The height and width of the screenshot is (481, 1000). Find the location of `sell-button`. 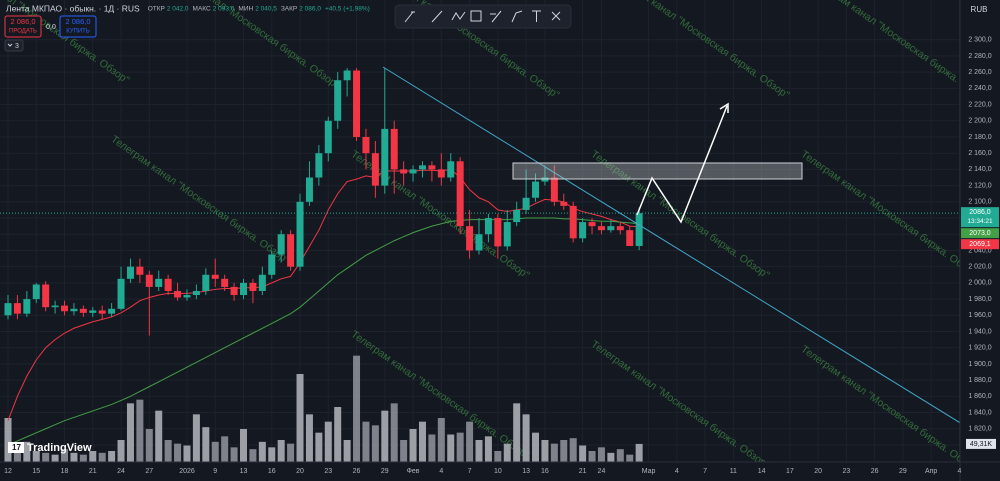

sell-button is located at coordinates (23, 26).